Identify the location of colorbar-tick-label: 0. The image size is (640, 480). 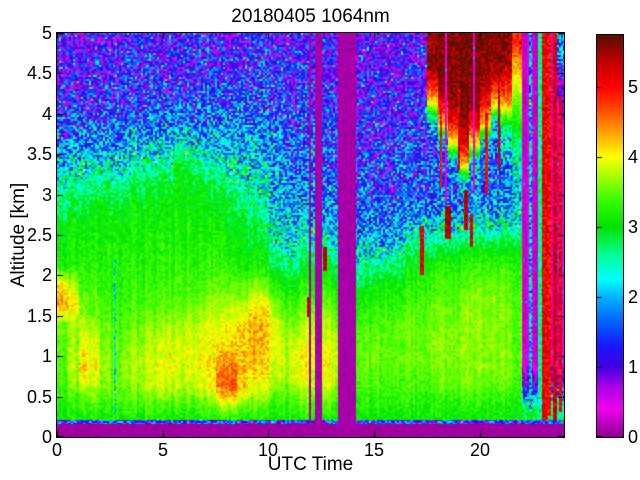
(633, 437).